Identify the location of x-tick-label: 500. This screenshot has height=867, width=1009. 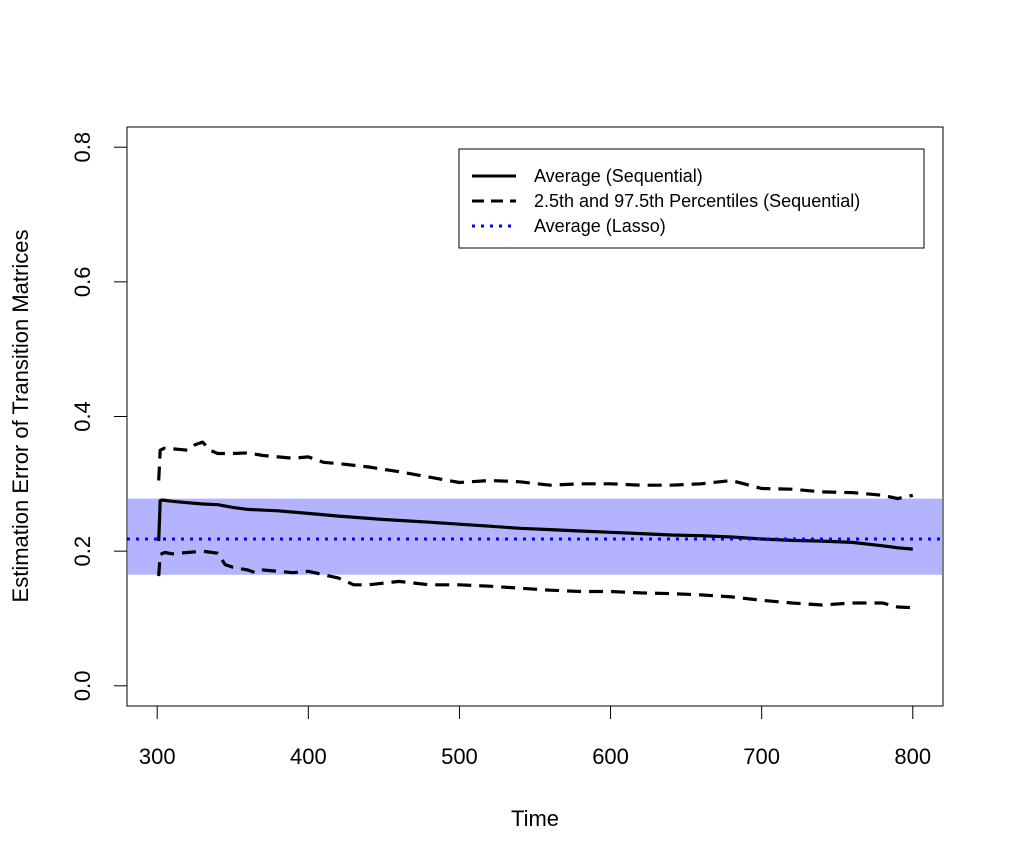
(459, 756).